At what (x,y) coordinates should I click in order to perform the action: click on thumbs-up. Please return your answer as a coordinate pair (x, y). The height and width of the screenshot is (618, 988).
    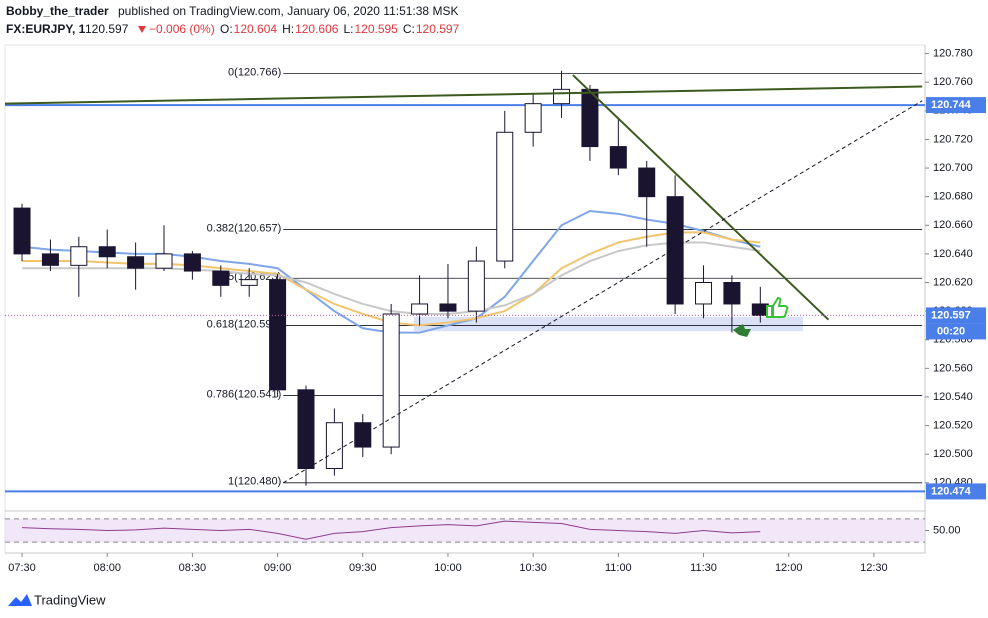
    Looking at the image, I should click on (777, 307).